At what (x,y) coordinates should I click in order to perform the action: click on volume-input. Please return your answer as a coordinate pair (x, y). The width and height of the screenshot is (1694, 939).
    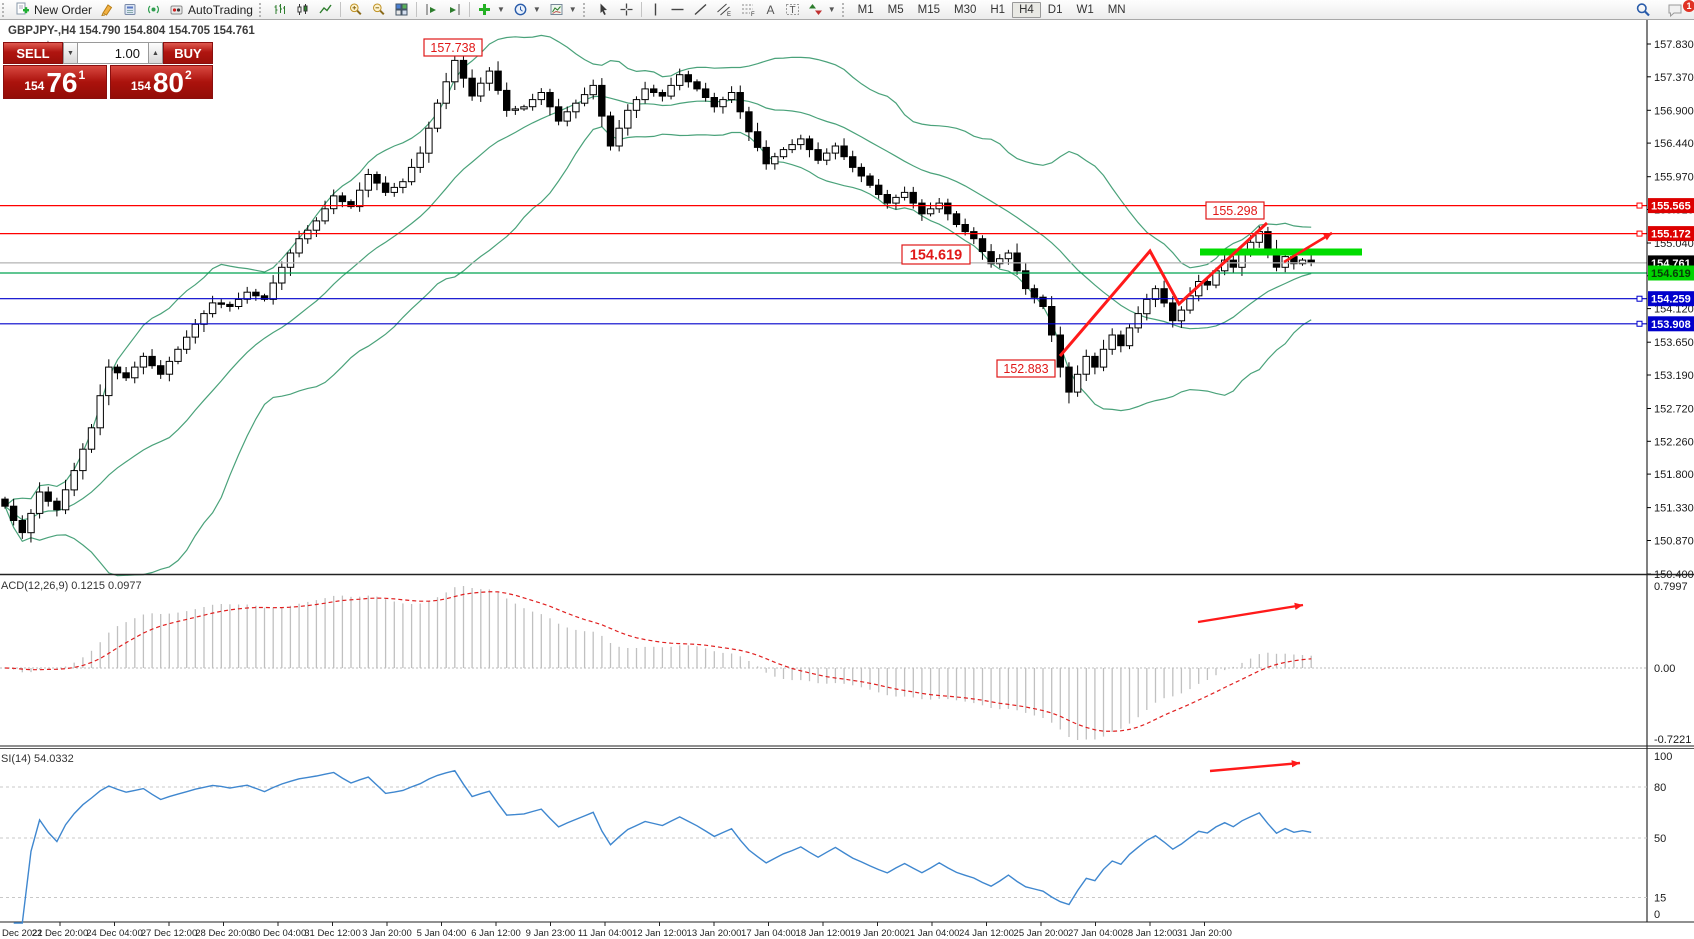
    Looking at the image, I should click on (113, 53).